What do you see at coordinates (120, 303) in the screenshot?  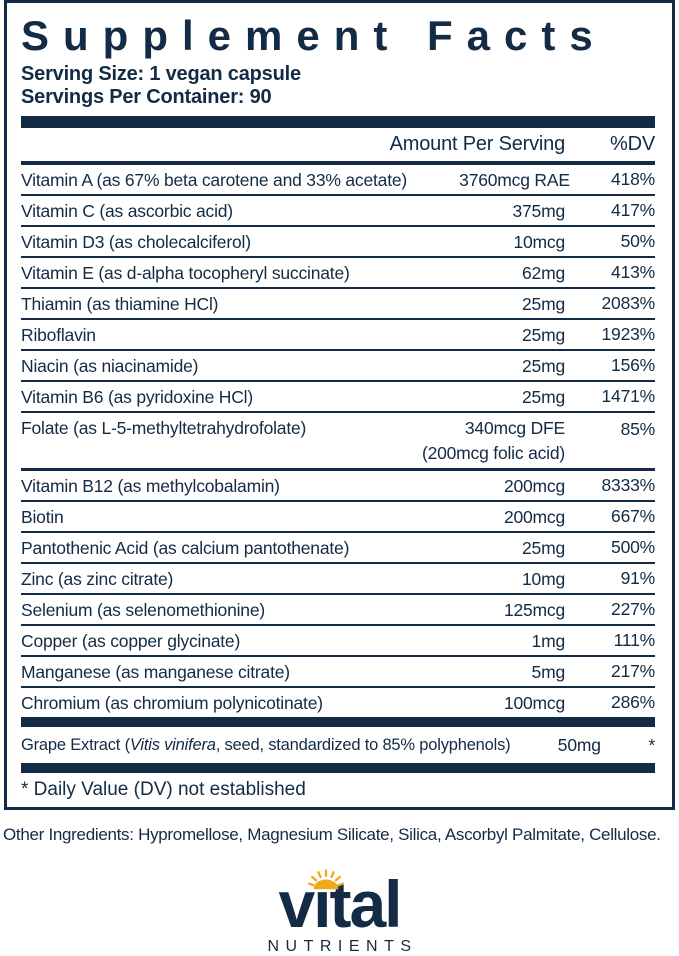 I see `nutrient-name: Thiamin (as thiamine HCl)` at bounding box center [120, 303].